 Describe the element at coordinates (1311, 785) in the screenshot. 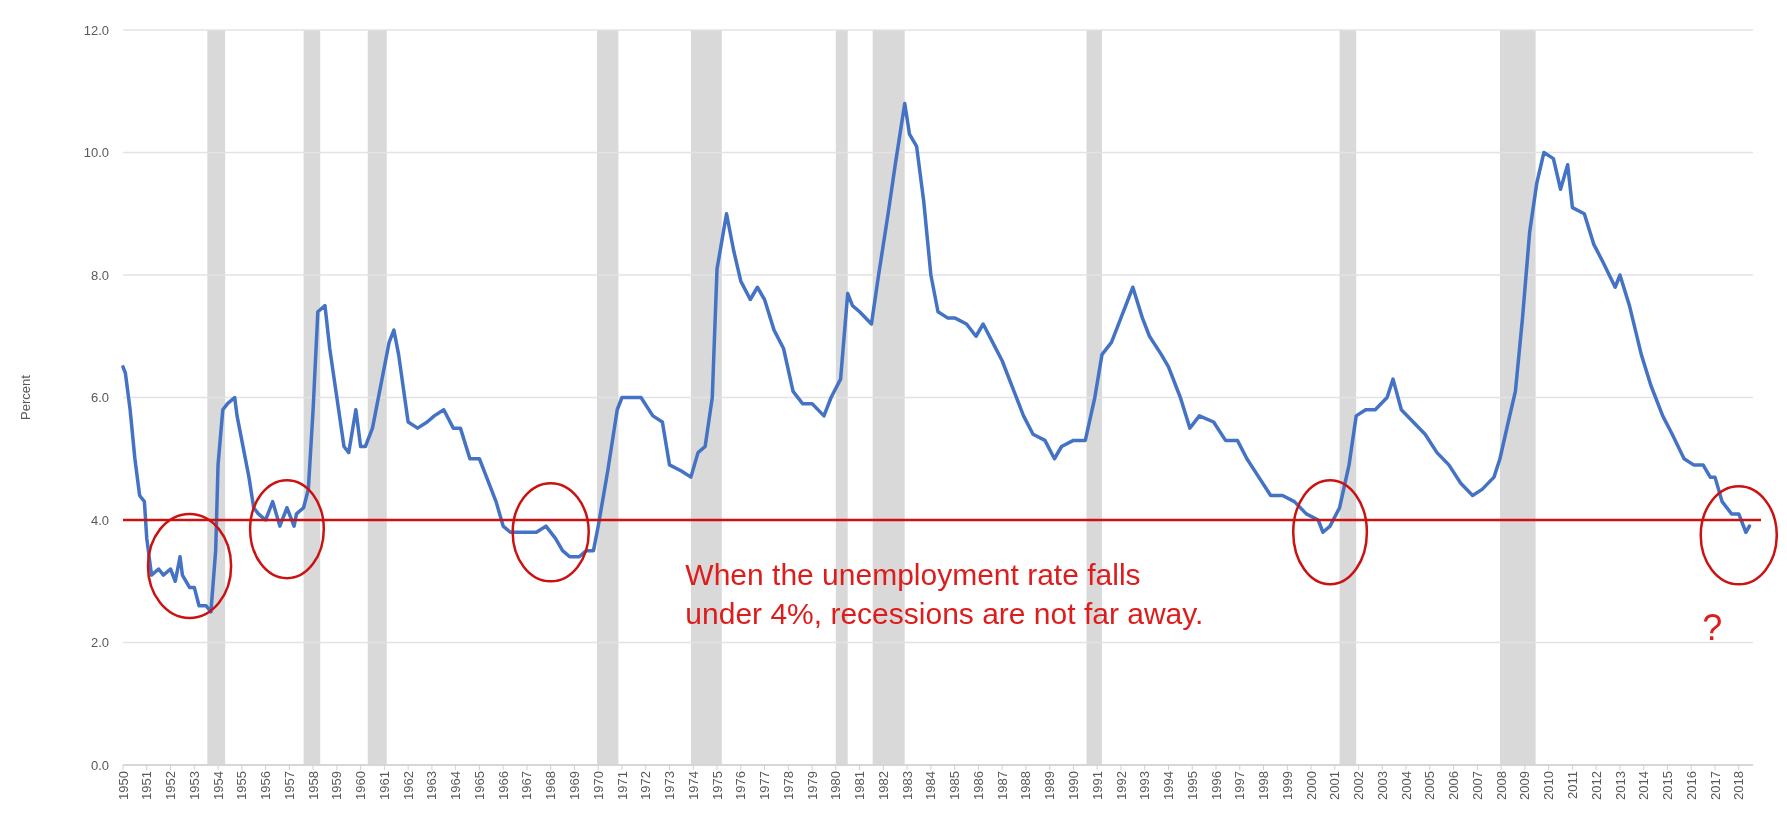

I see `x-tick-label: 2000` at that location.